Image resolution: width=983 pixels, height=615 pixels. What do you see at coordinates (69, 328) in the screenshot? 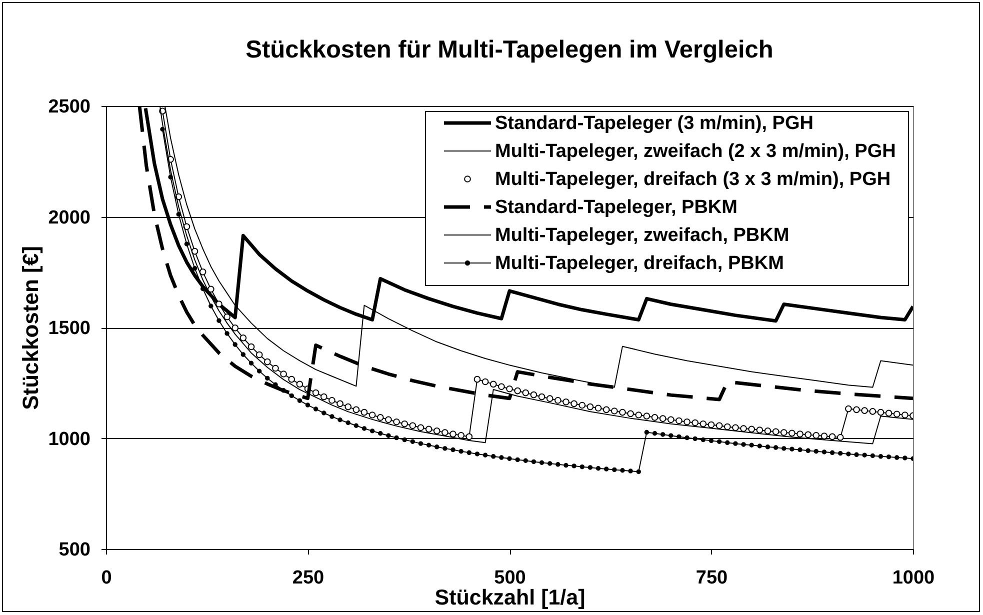
I see `y-tick-label: 1500` at bounding box center [69, 328].